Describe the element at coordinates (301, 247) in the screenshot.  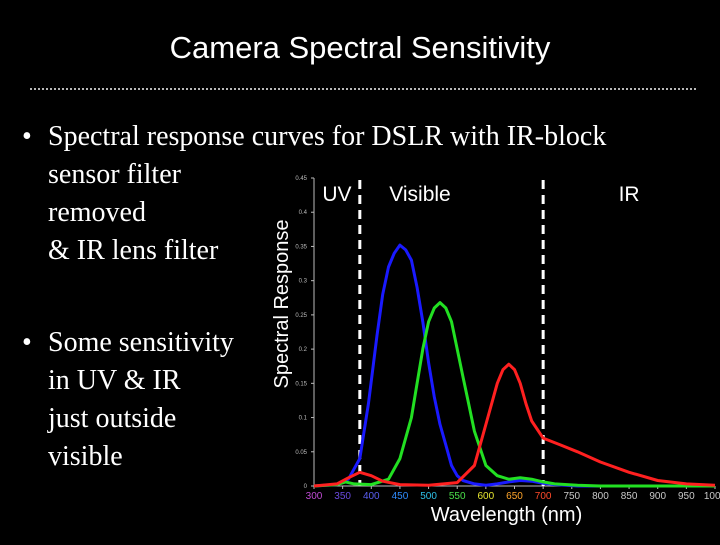
I see `y-tick-label: 0.35` at that location.